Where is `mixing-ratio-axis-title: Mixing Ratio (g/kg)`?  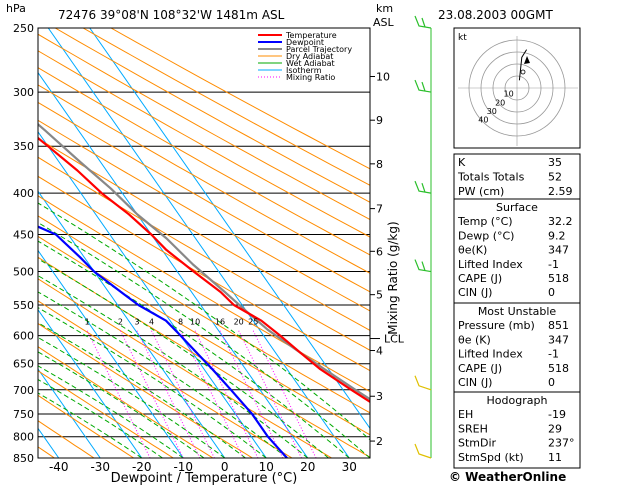 mixing-ratio-axis-title: Mixing Ratio (g/kg) is located at coordinates (393, 277).